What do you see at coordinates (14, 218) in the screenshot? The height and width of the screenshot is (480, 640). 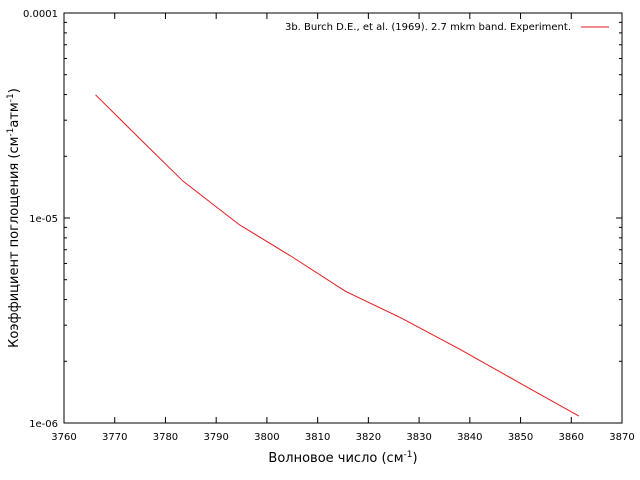 I see `y-axis-title: Коэффициент поглощения (см-1атм-1)` at bounding box center [14, 218].